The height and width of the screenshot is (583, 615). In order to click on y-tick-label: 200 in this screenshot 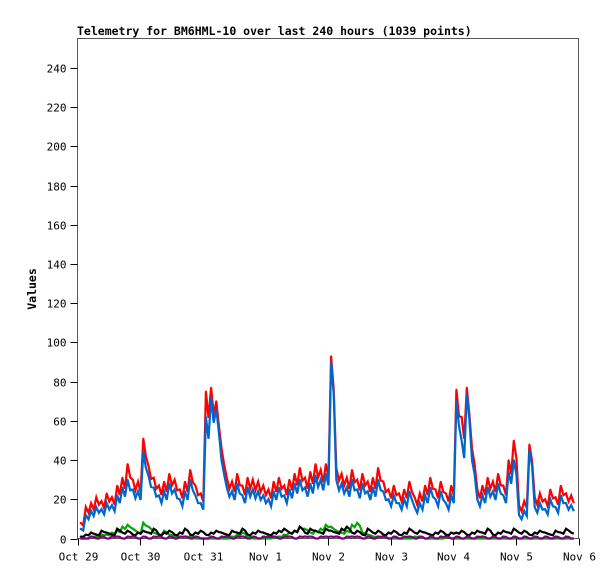, I will do `click(57, 147)`.